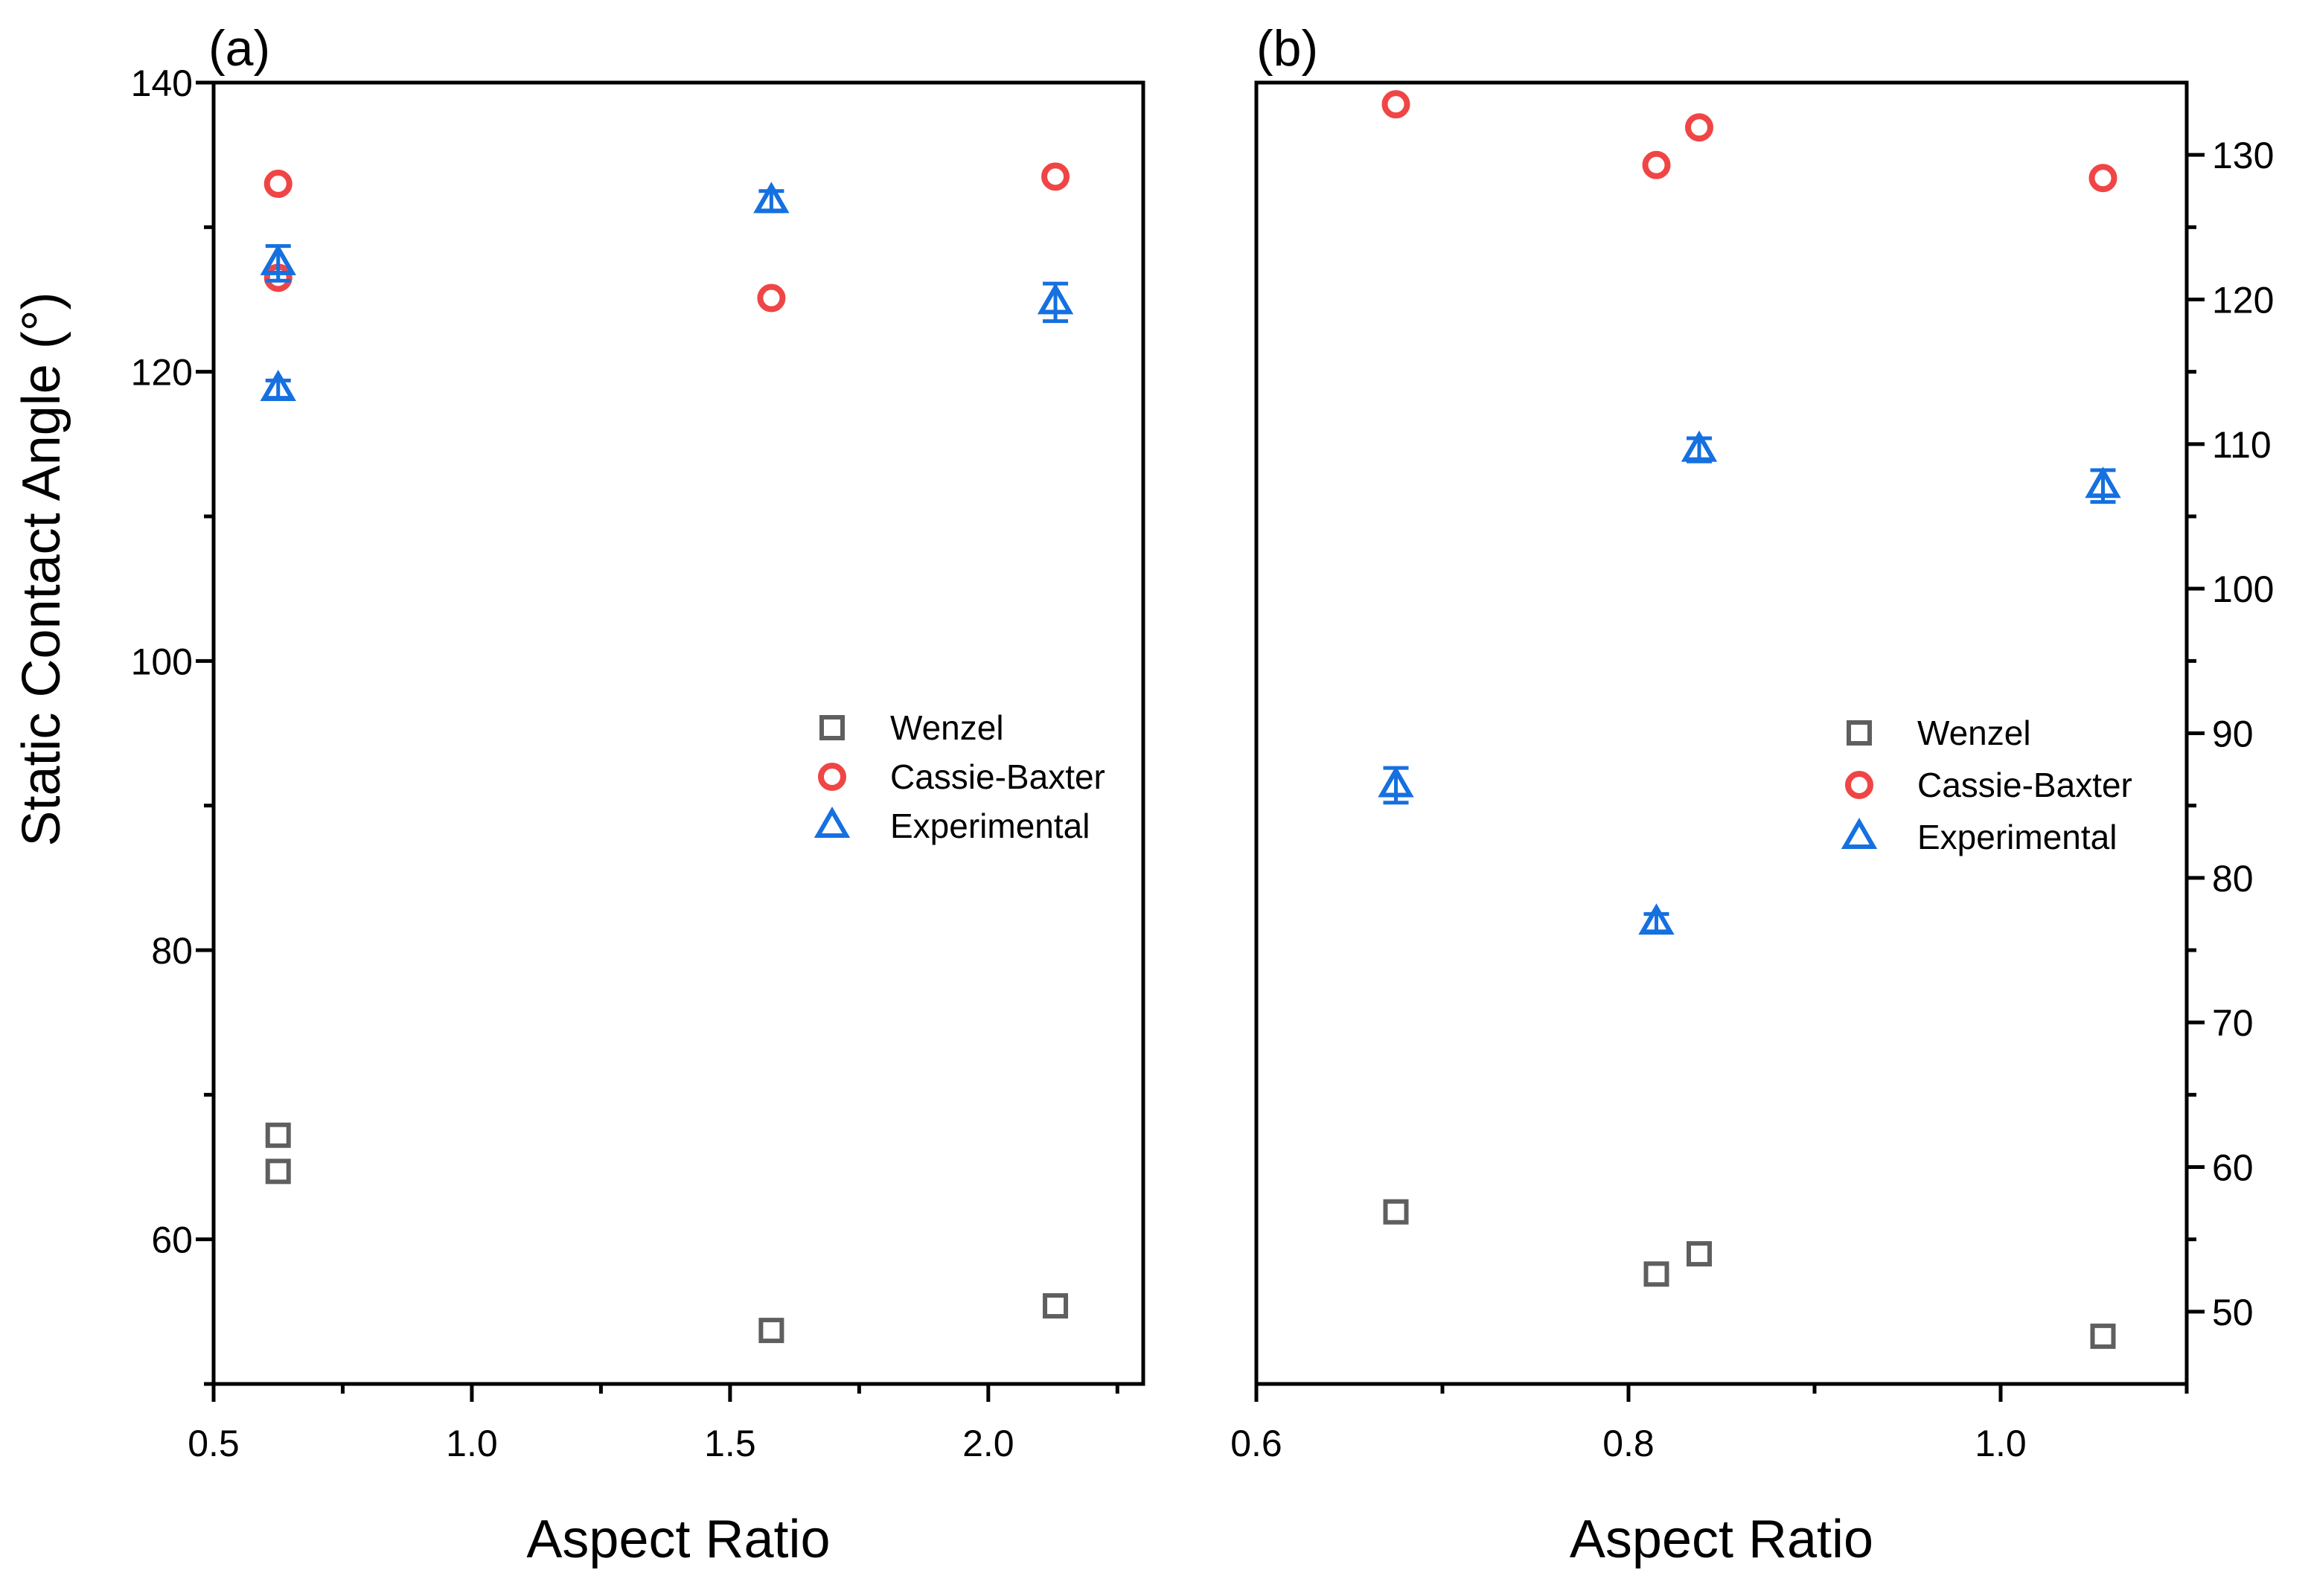  What do you see at coordinates (41, 569) in the screenshot?
I see `y-axis-title: Static Contact Angle (°)` at bounding box center [41, 569].